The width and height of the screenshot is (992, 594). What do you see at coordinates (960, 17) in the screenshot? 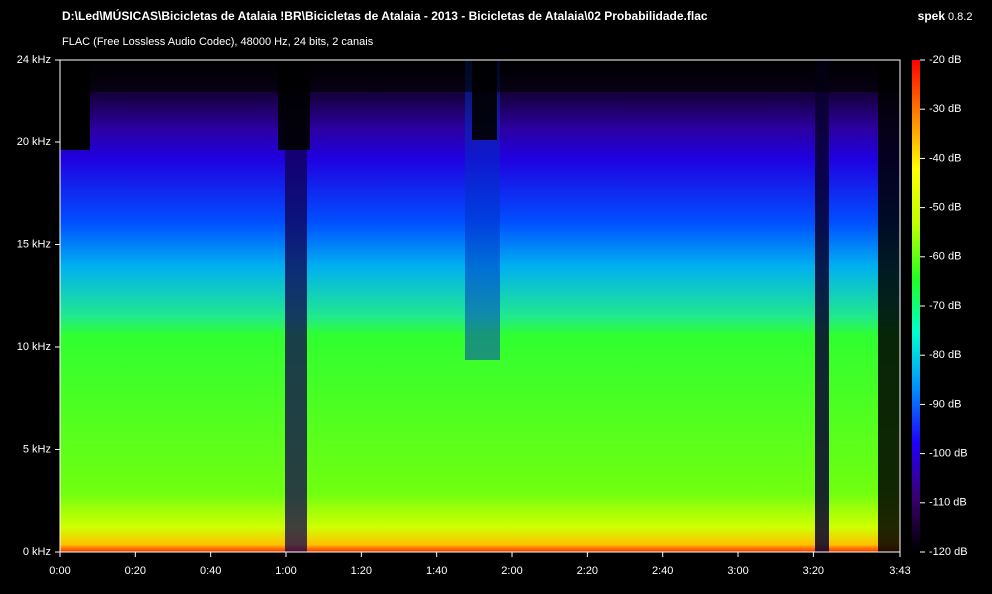
I see `app-version: 0.8.2` at bounding box center [960, 17].